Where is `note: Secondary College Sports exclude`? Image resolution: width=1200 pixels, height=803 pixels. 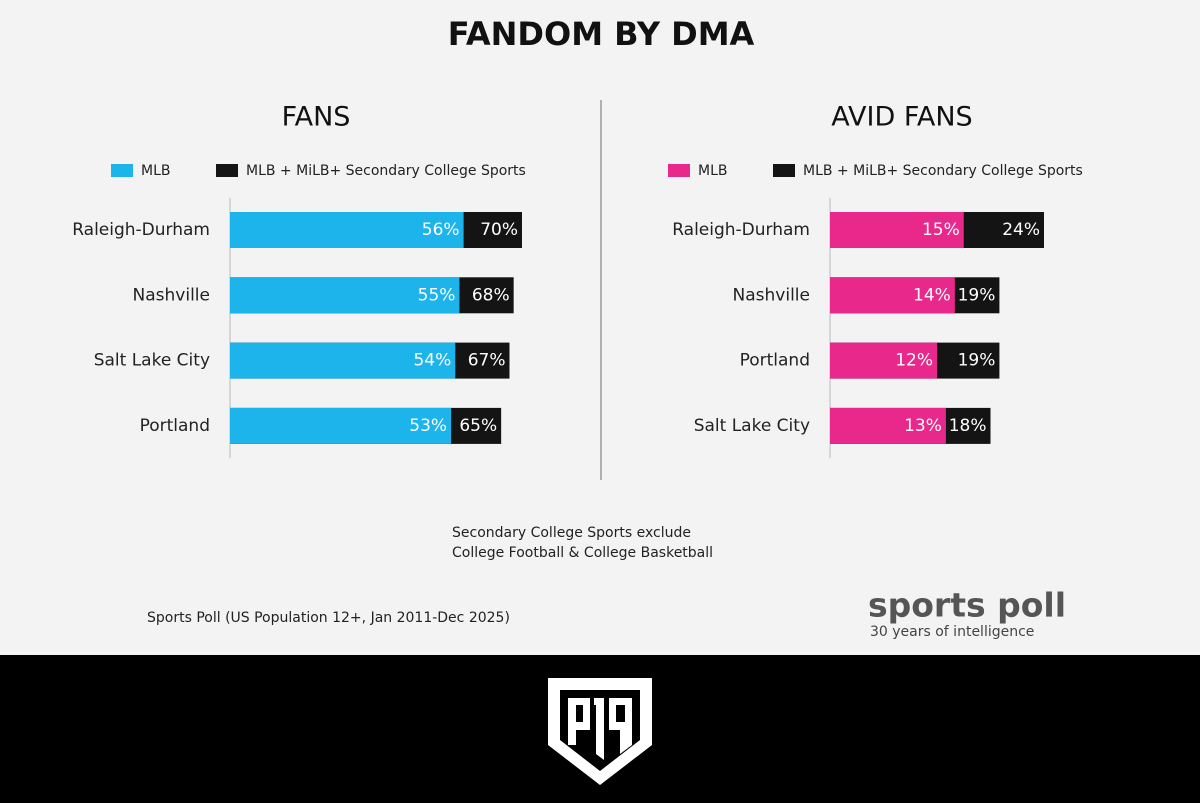 note: Secondary College Sports exclude is located at coordinates (571, 533).